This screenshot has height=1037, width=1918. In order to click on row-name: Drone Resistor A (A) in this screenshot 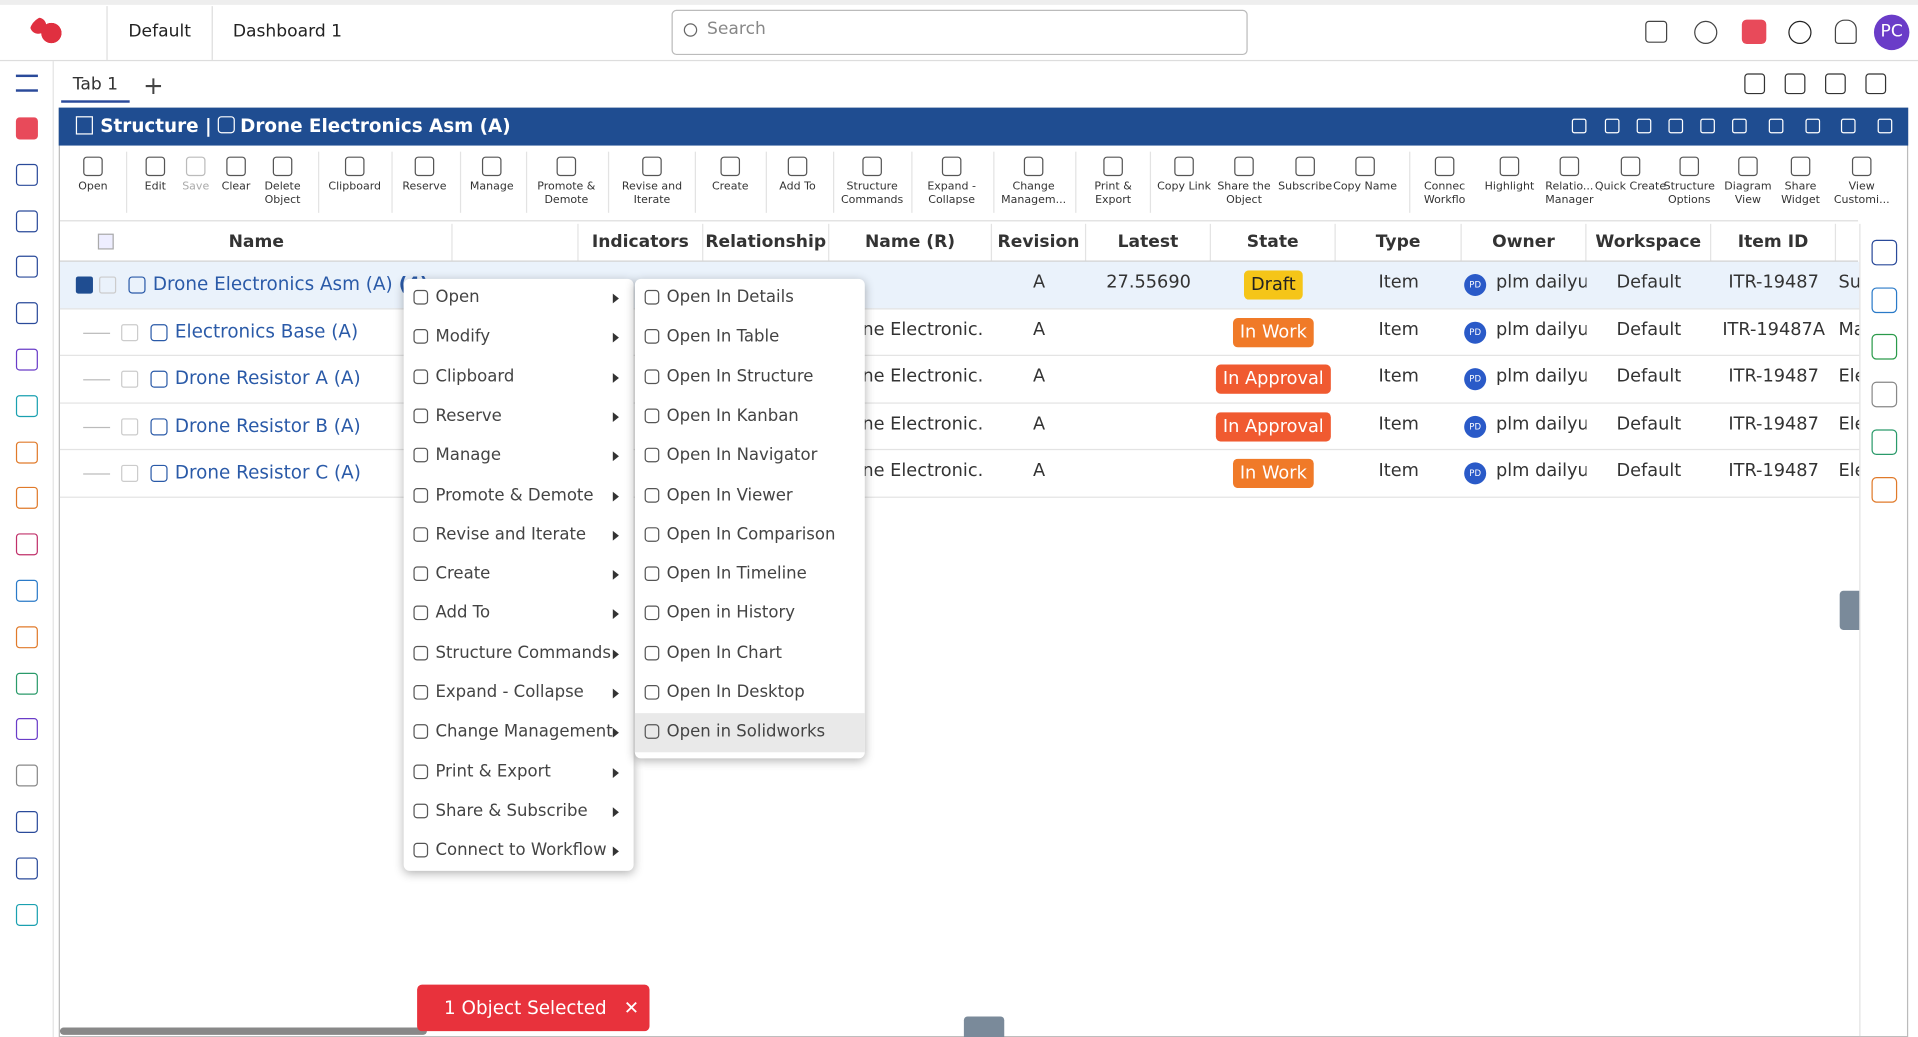, I will do `click(268, 378)`.